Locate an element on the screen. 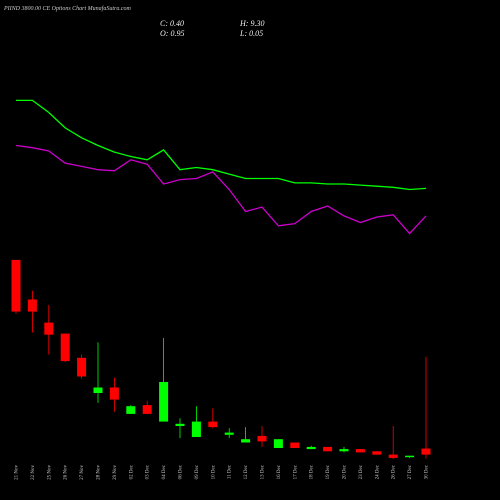 The width and height of the screenshot is (500, 500). x-tick-label: 30 Dec is located at coordinates (427, 471).